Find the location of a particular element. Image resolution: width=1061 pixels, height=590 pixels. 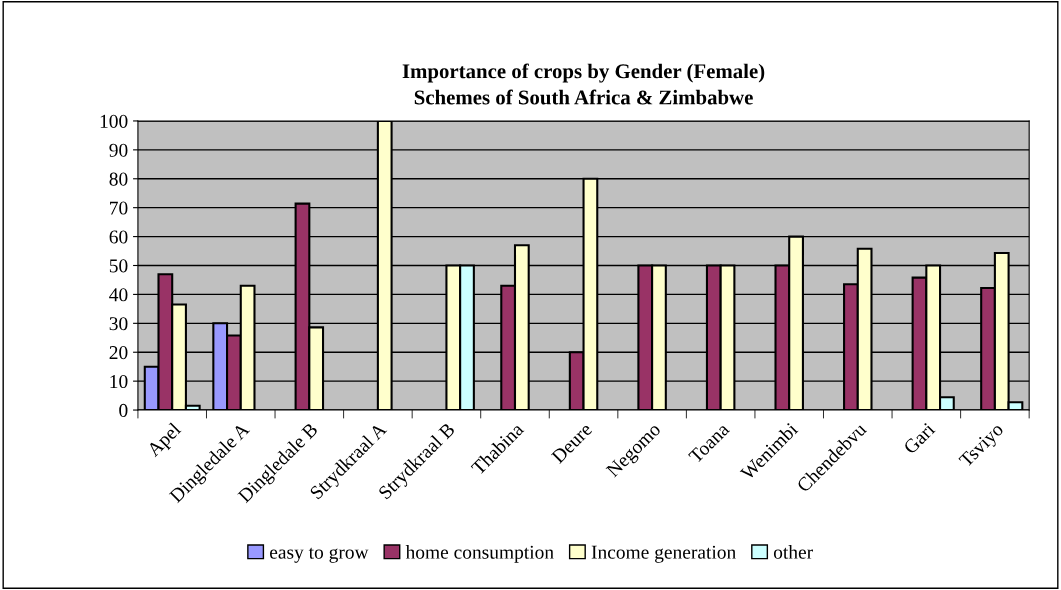

x-tick-label: Gari is located at coordinates (919, 438).